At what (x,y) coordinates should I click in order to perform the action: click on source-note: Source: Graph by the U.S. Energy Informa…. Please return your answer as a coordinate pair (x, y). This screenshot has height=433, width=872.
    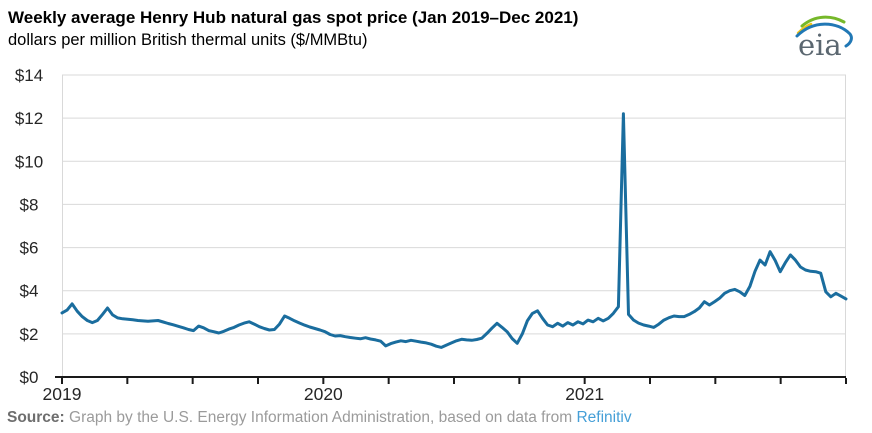
    Looking at the image, I should click on (319, 418).